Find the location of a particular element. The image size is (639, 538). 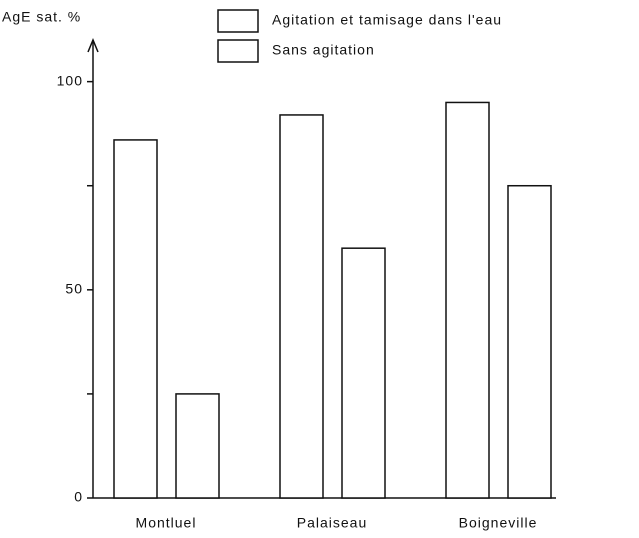

y-axis-label: AgE sat. % is located at coordinates (41, 17).